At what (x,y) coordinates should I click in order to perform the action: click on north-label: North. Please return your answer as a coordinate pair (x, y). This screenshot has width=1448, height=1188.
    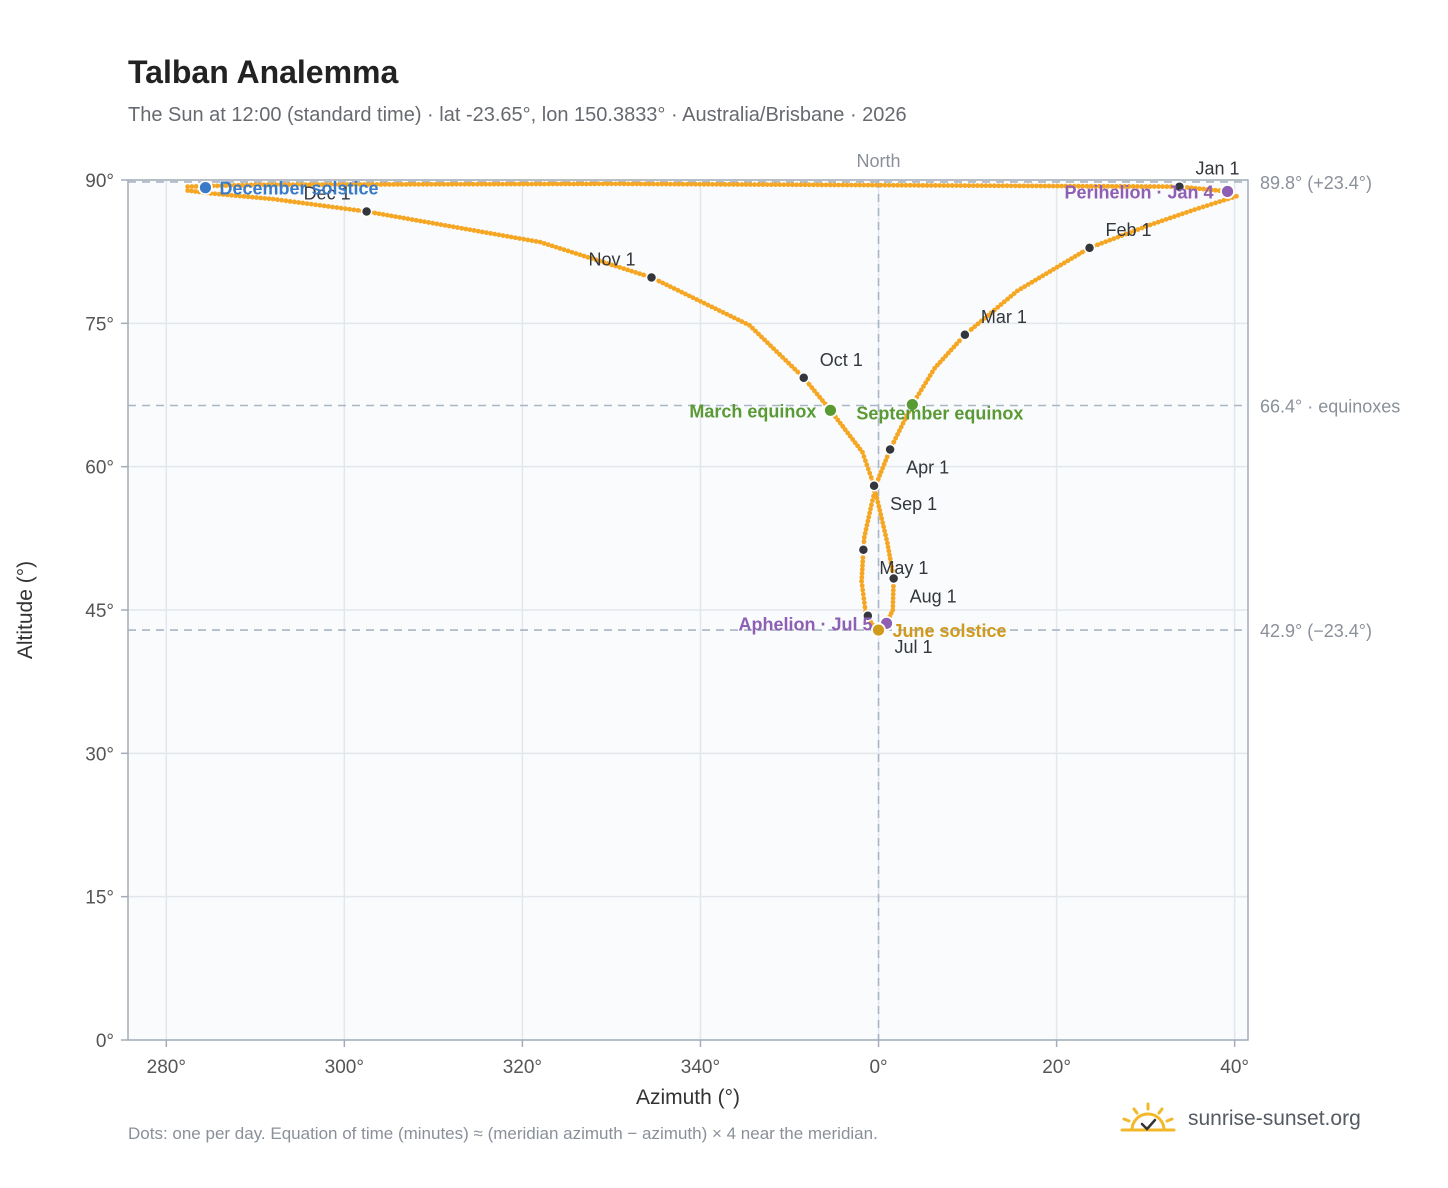
    Looking at the image, I should click on (879, 161).